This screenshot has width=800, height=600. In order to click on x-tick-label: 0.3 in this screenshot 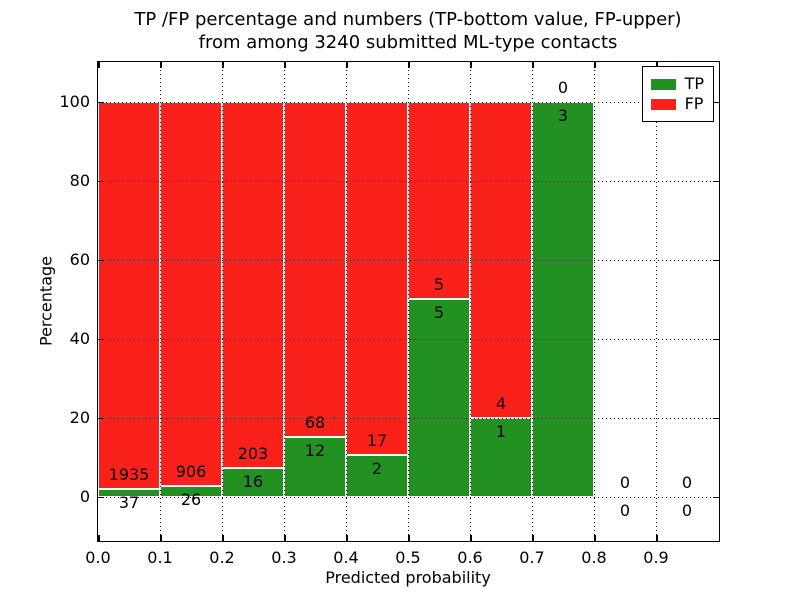, I will do `click(284, 557)`.